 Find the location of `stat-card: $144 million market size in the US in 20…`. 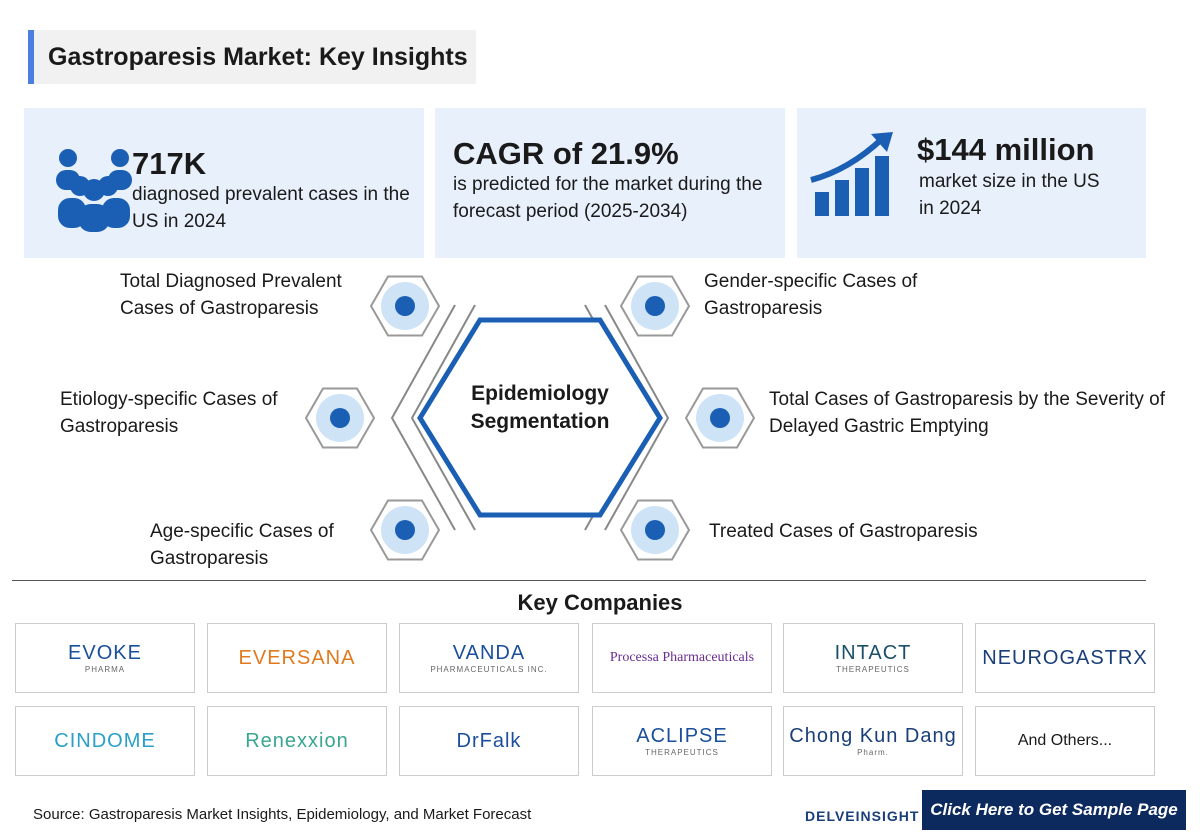

stat-card: $144 million market size in the US in 20… is located at coordinates (971, 183).